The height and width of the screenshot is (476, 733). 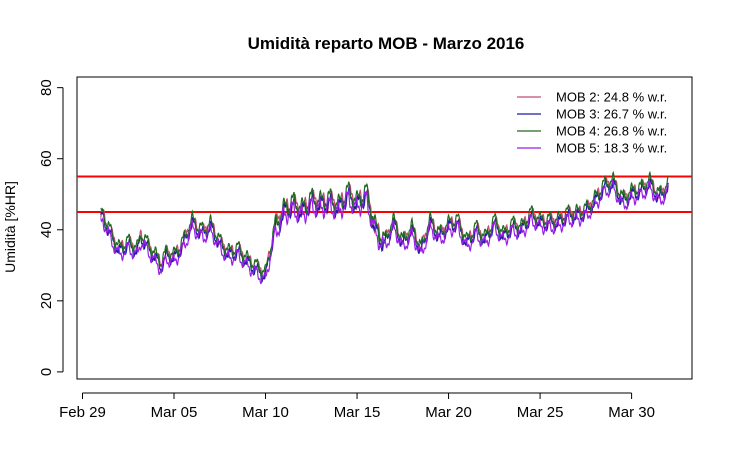 What do you see at coordinates (357, 412) in the screenshot?
I see `x-tick-label: Mar 15` at bounding box center [357, 412].